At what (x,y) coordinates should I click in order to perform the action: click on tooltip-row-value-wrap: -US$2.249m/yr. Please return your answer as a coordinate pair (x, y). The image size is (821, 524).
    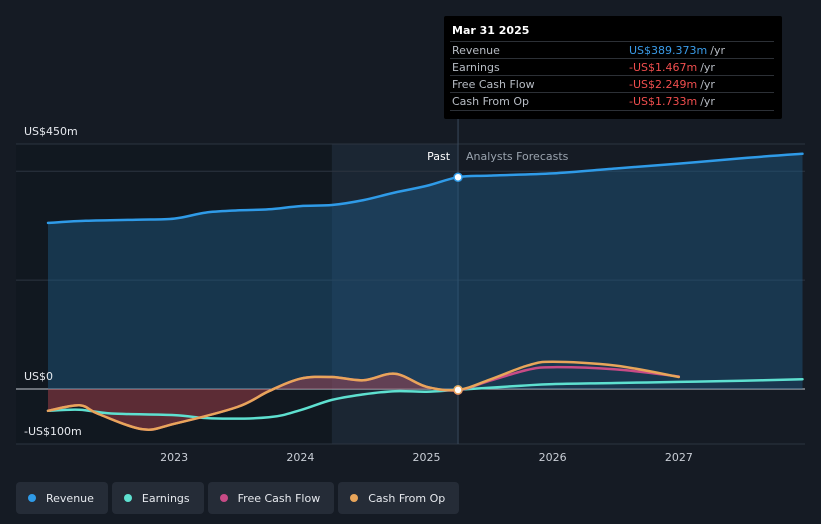
    Looking at the image, I should click on (672, 84).